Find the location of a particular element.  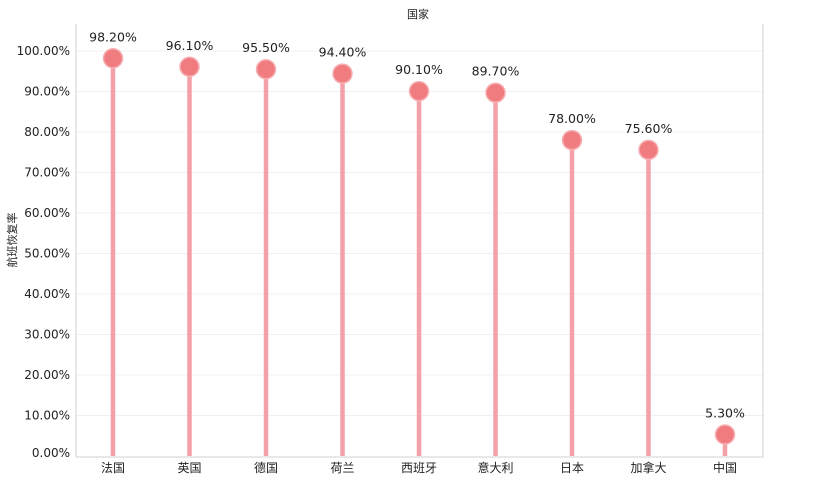

data-label-8: 5.30% is located at coordinates (725, 413).